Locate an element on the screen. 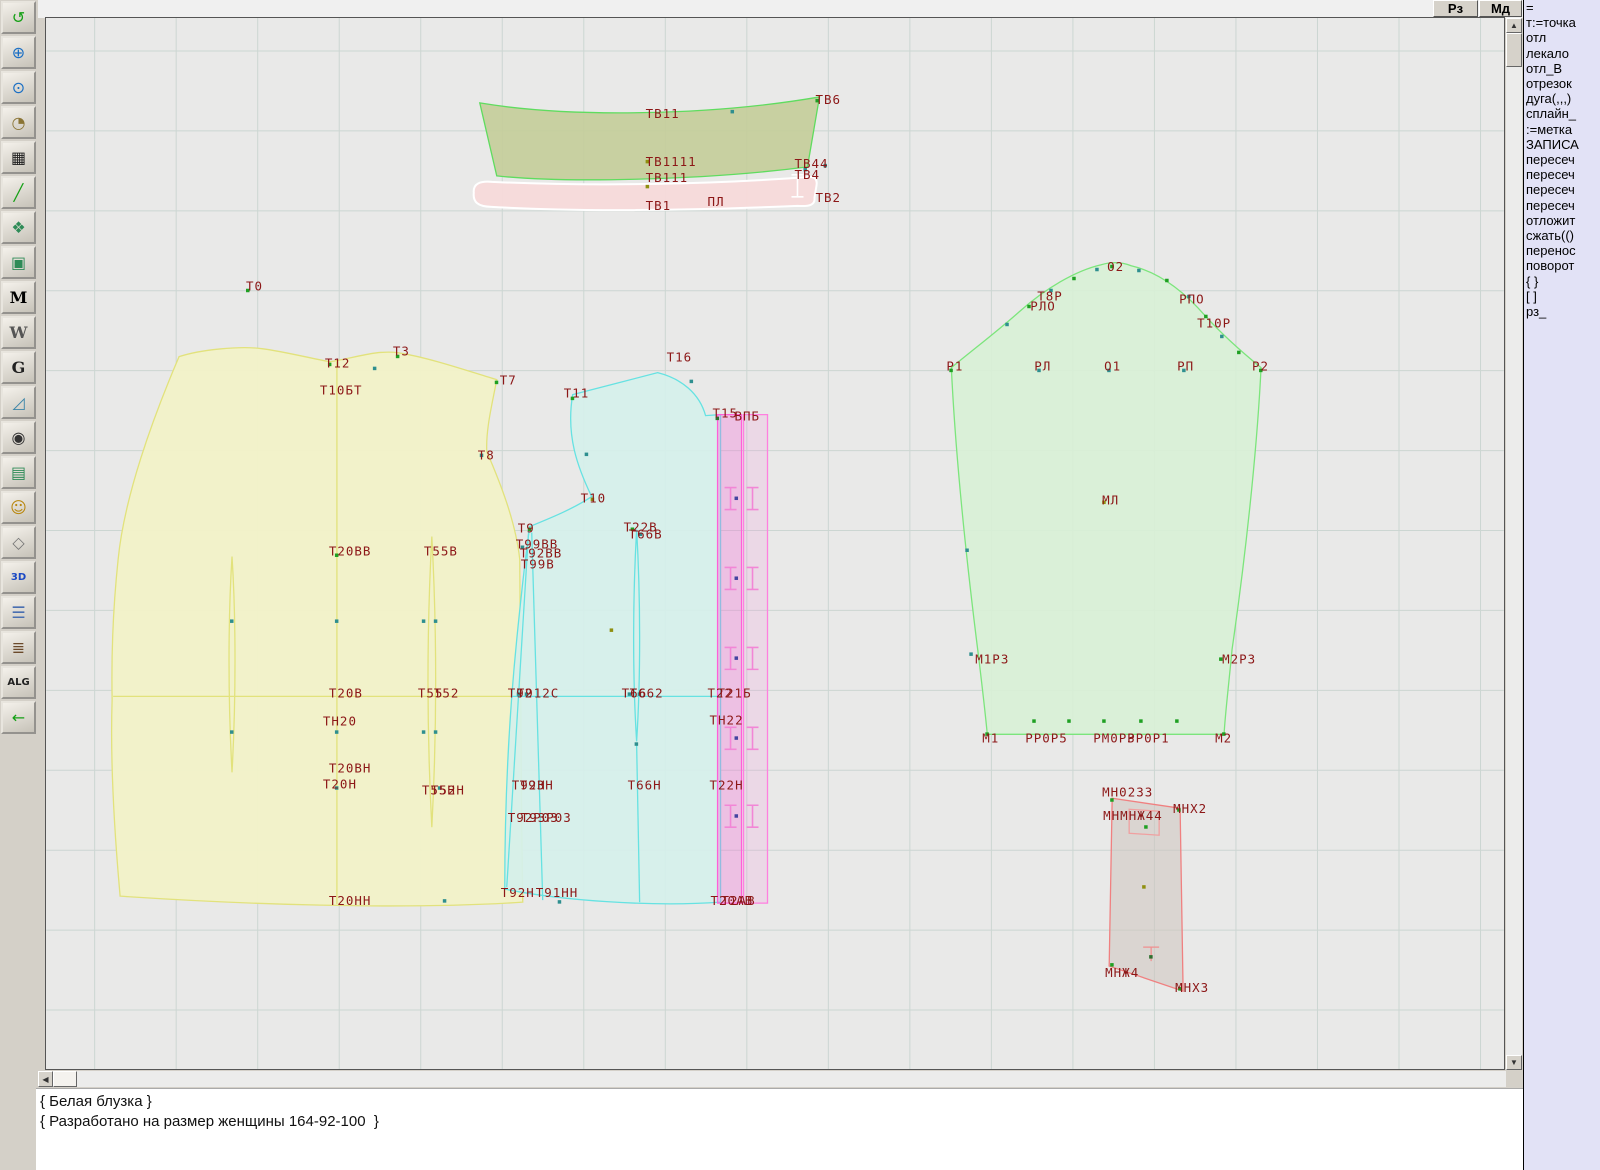 The height and width of the screenshot is (1170, 1600). command-item: { } is located at coordinates (1532, 281).